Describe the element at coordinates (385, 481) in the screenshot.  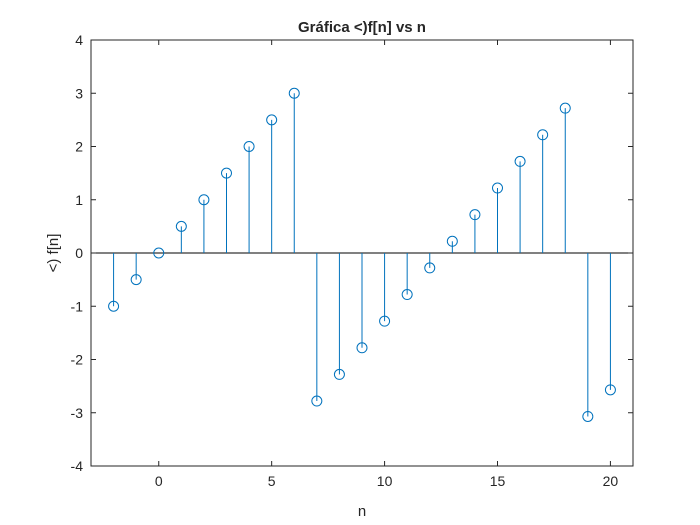
I see `x-tick-label: 10` at that location.